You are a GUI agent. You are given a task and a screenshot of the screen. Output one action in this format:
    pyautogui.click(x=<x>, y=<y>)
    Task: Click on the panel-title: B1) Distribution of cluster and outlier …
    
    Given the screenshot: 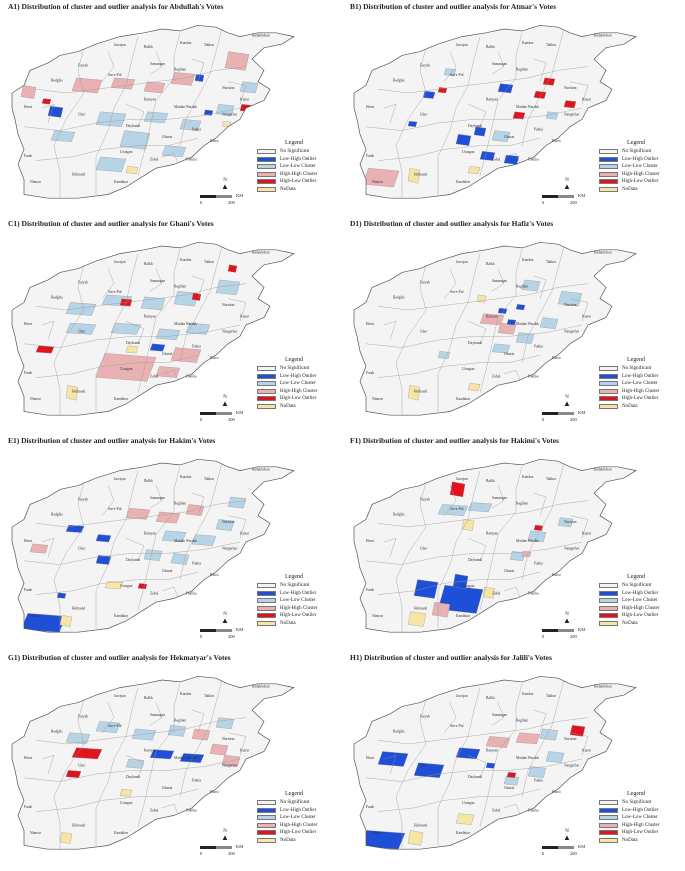 What is the action you would take?
    pyautogui.click(x=453, y=6)
    